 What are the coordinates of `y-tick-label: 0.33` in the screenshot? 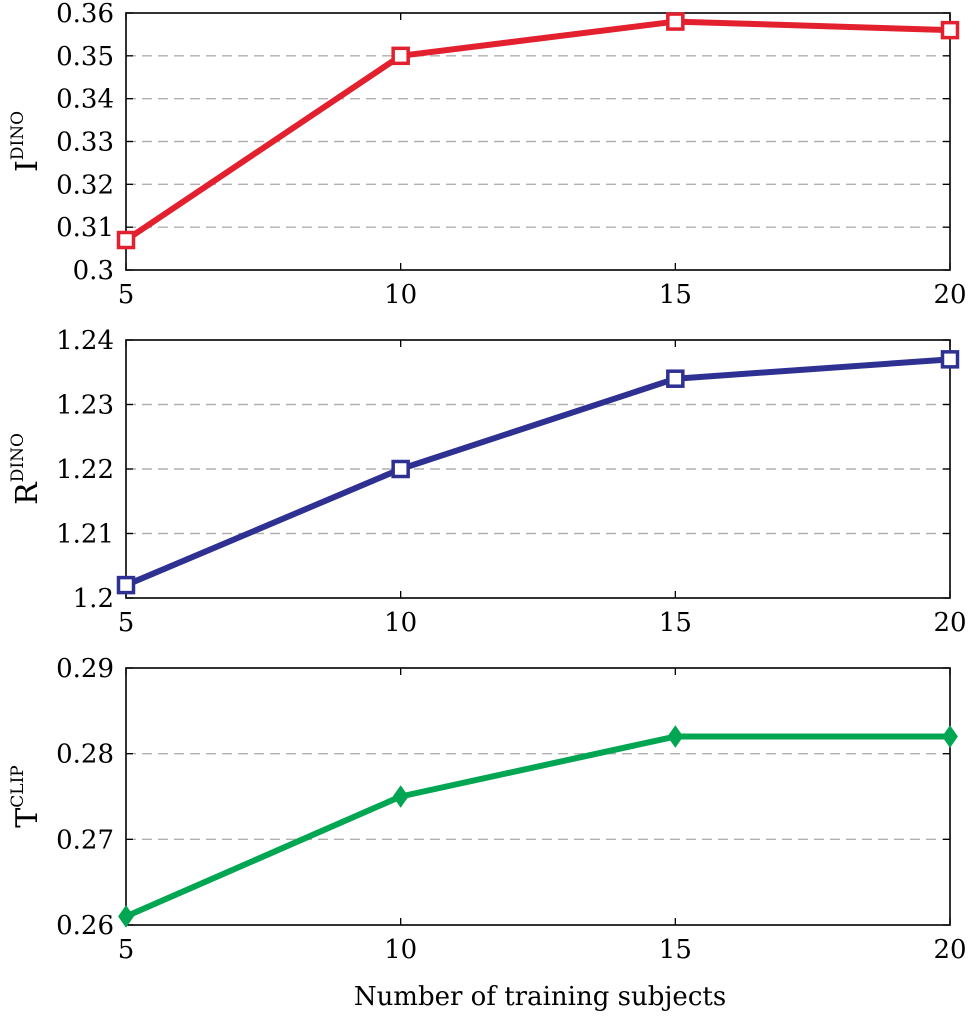 It's located at (85, 143).